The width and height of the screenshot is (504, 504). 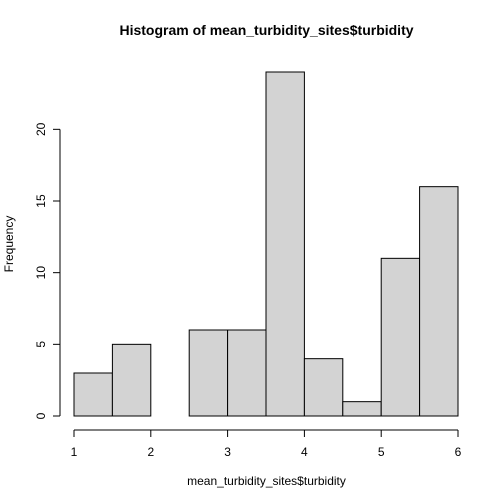 What do you see at coordinates (41, 344) in the screenshot?
I see `y-tick-label: 5` at bounding box center [41, 344].